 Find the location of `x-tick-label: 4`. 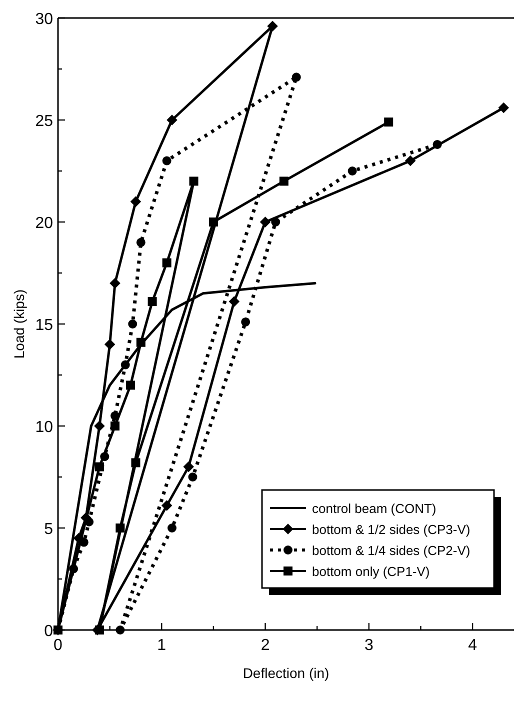

x-tick-label: 4 is located at coordinates (473, 645).